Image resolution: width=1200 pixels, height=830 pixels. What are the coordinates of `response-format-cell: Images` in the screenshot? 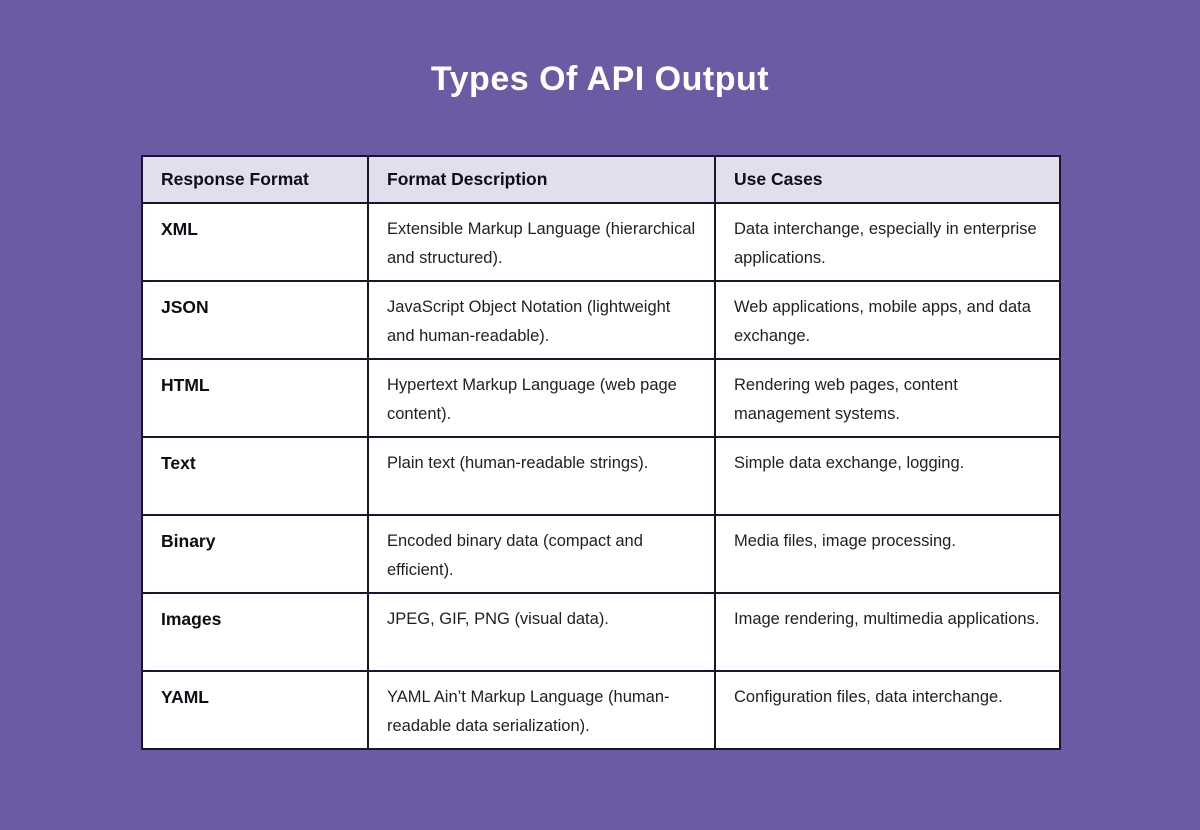 It's located at (255, 632).